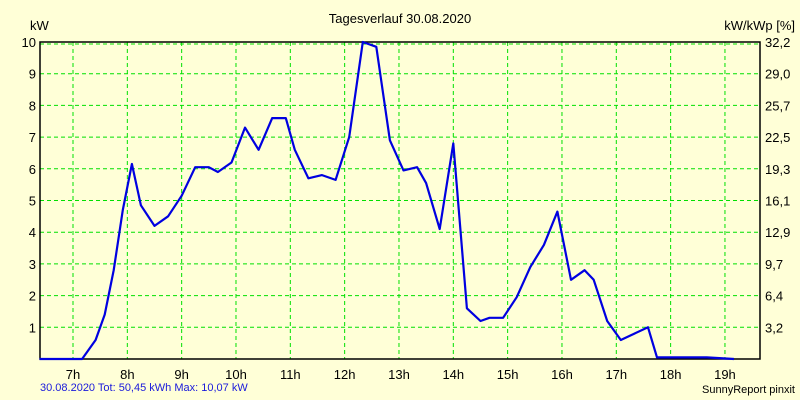 The image size is (800, 400). What do you see at coordinates (774, 296) in the screenshot?
I see `y-tick-right: 6,4` at bounding box center [774, 296].